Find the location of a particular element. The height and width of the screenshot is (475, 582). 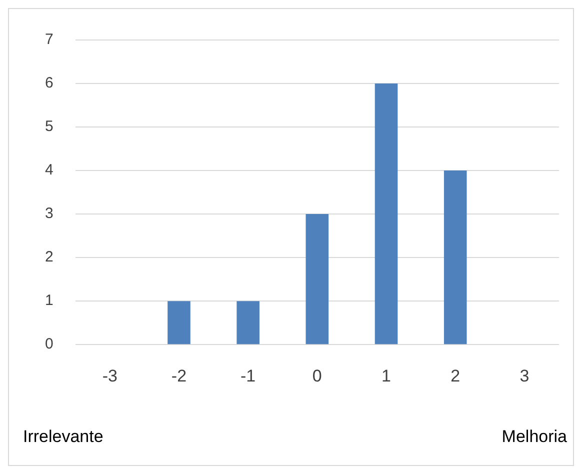

y-tick-label: 2 is located at coordinates (49, 257).